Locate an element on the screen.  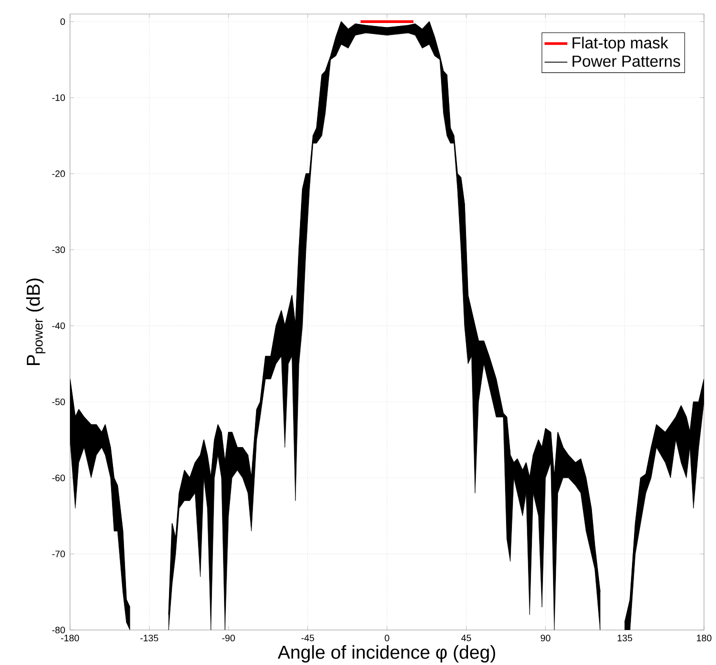
y-tick-label: -30 is located at coordinates (58, 250).